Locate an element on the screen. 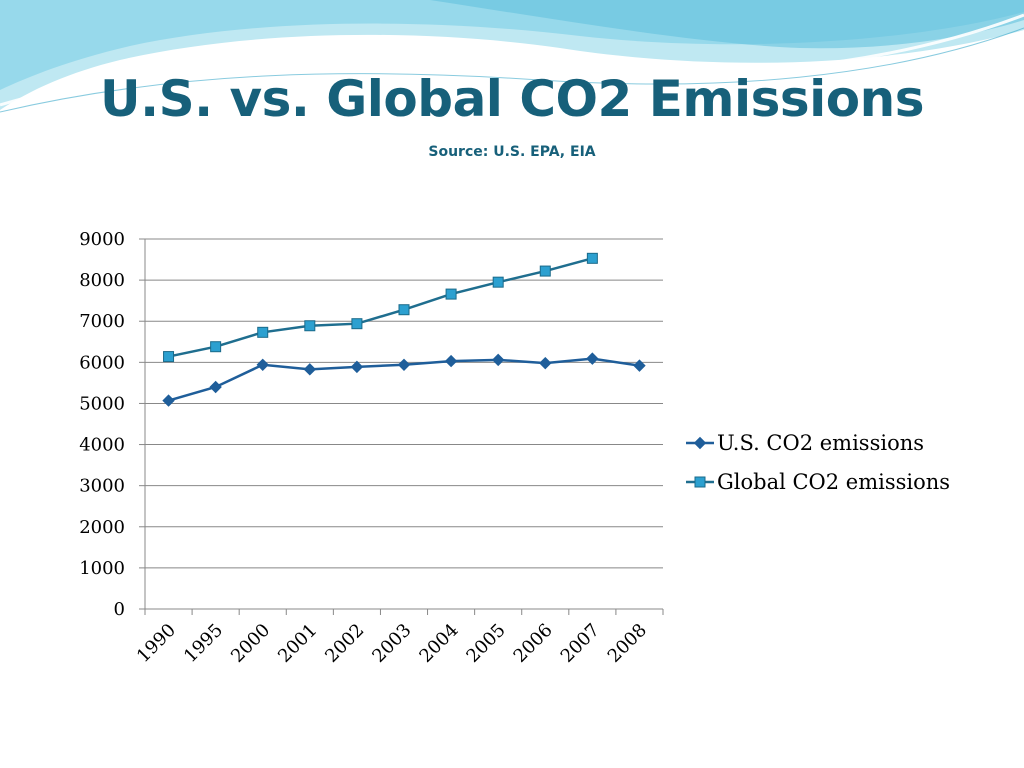  y-tick-label: 3000 is located at coordinates (102, 486).